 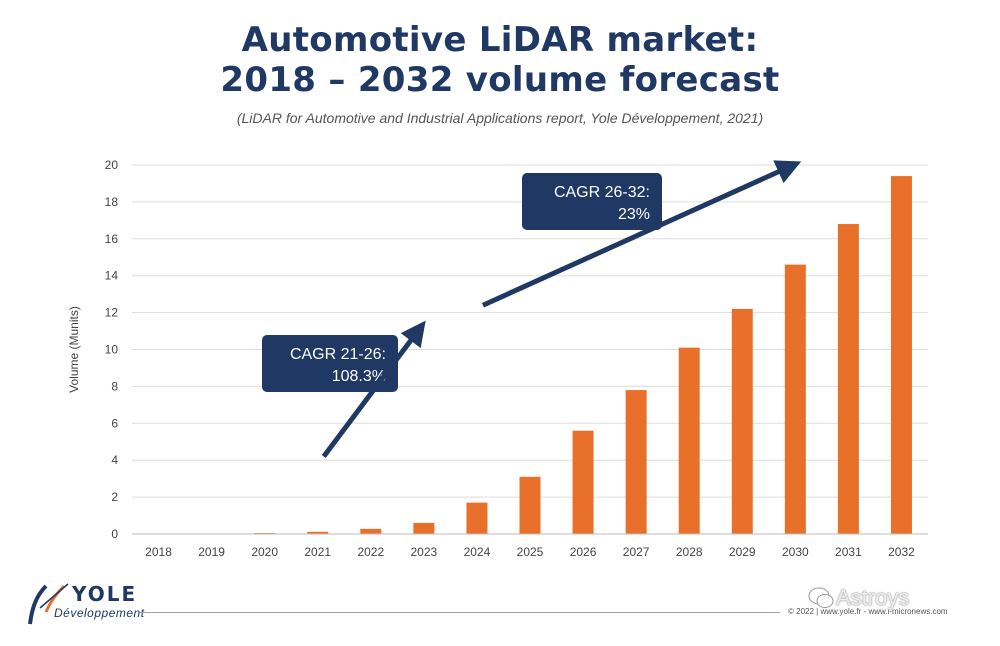 What do you see at coordinates (477, 552) in the screenshot?
I see `x-tick-label-2024: 2024` at bounding box center [477, 552].